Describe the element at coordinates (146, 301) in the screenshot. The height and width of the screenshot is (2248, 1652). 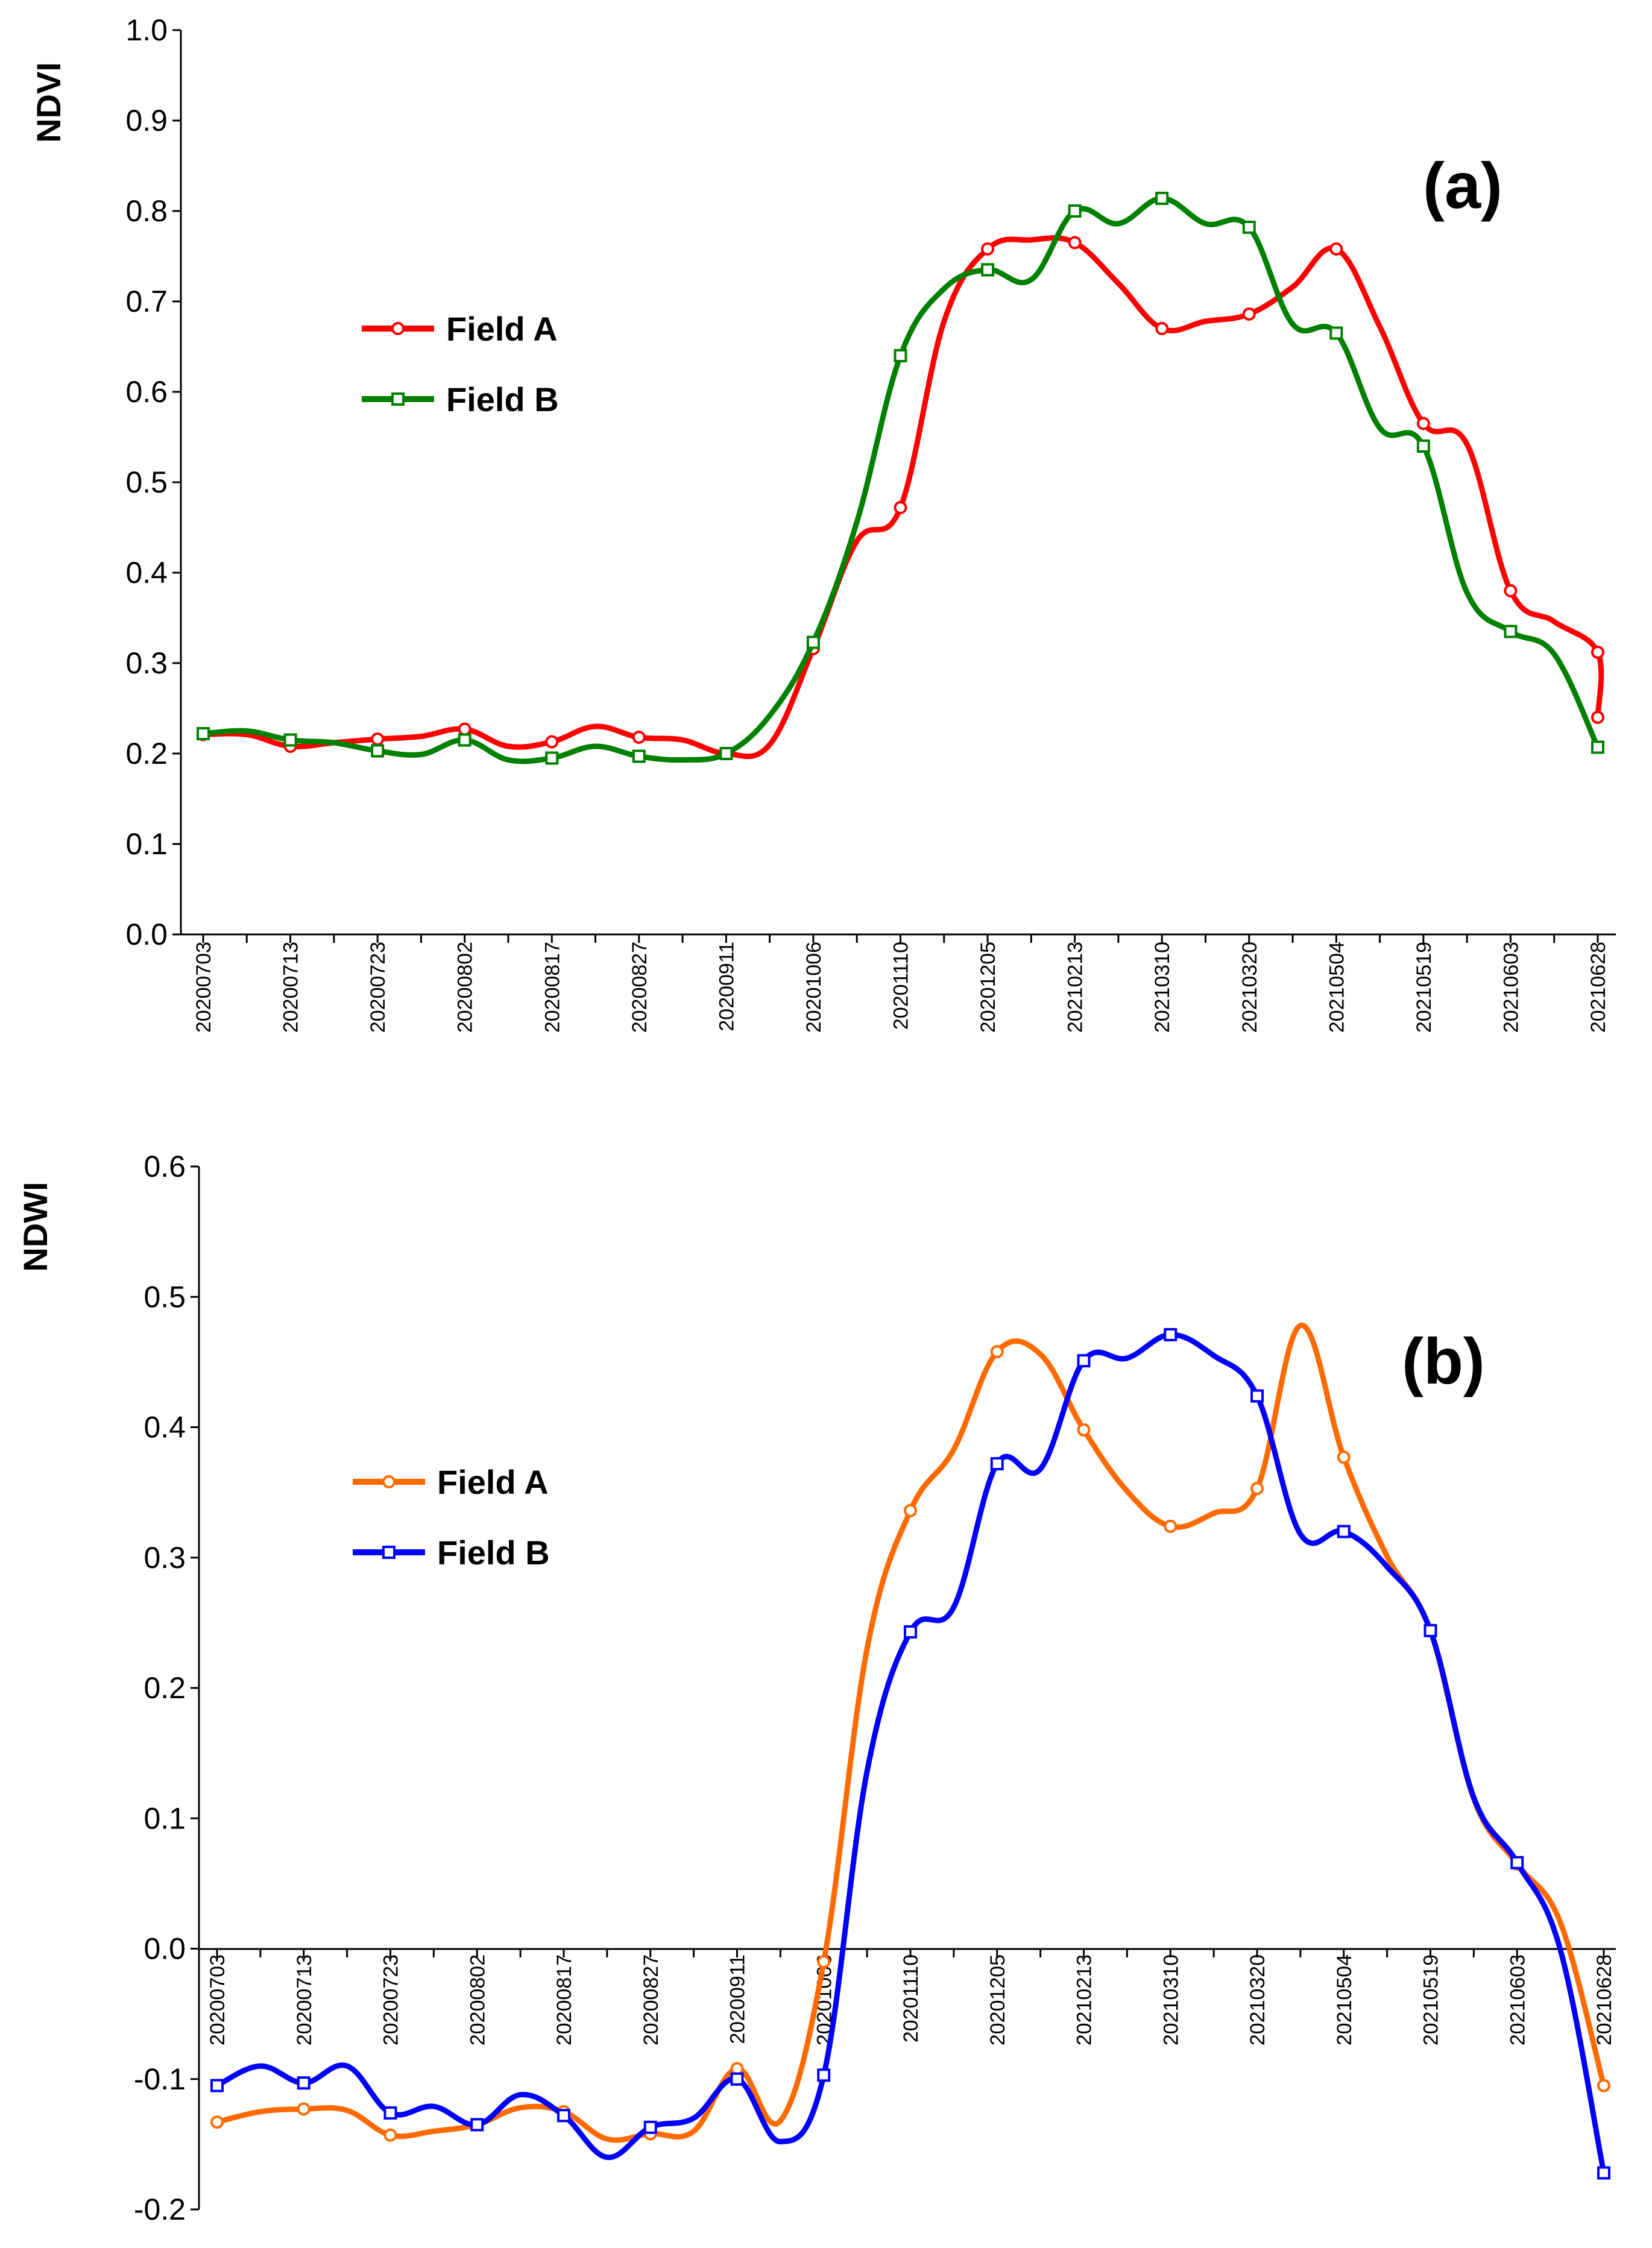
I see `y-tick-label: 0.7` at that location.